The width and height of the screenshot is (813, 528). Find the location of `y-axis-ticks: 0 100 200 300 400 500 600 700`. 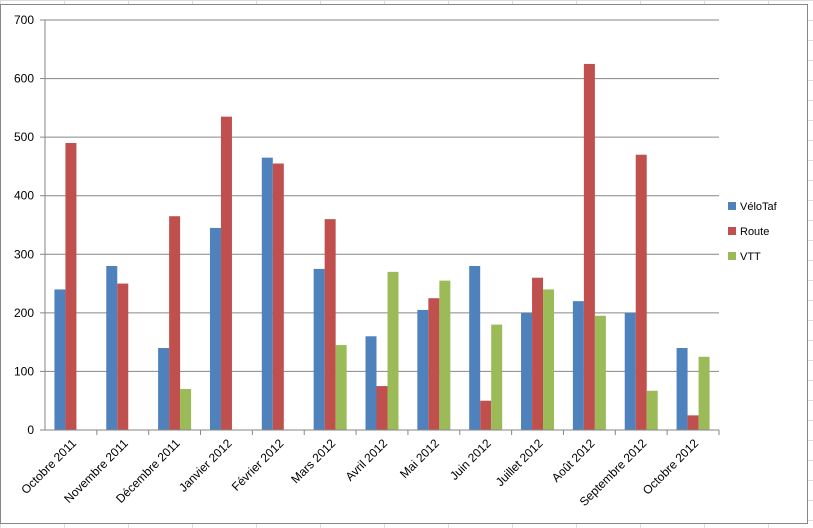

y-axis-ticks: 0 100 200 300 400 500 600 700 is located at coordinates (24, 225).